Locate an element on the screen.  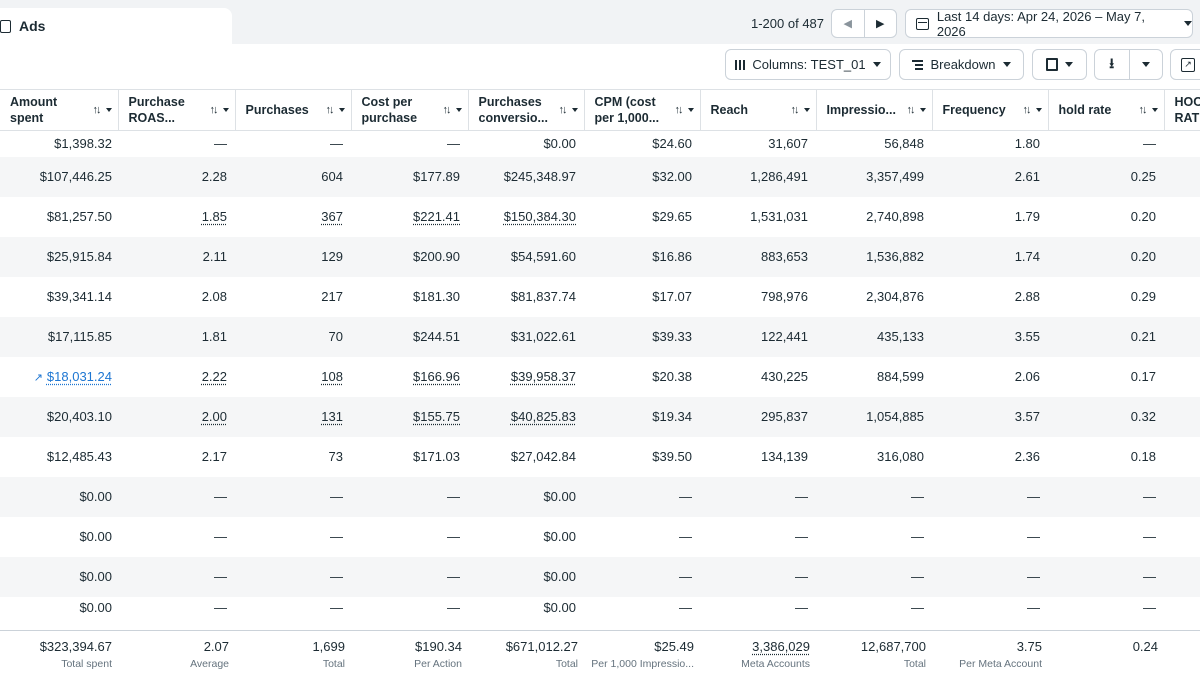
cell-value: 2.61 is located at coordinates (1027, 176).